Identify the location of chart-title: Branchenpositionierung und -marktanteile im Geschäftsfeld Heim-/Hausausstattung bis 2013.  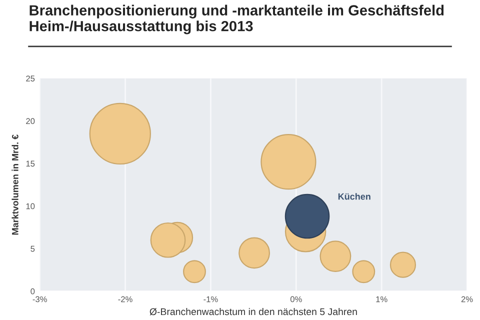
(237, 19).